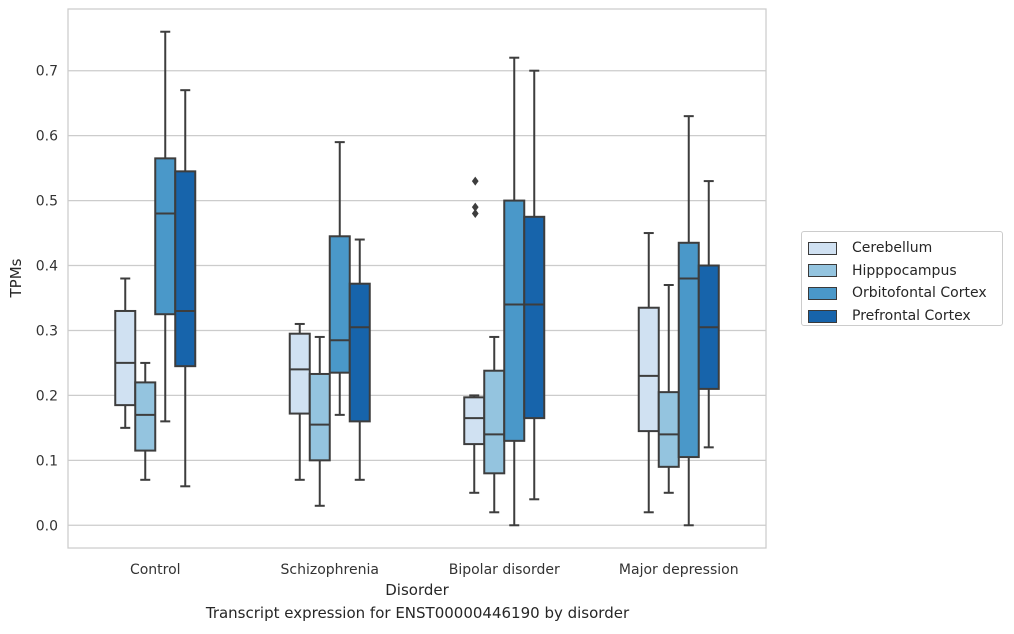  I want to click on legend-label-hippocampus: Hipppocampus, so click(904, 270).